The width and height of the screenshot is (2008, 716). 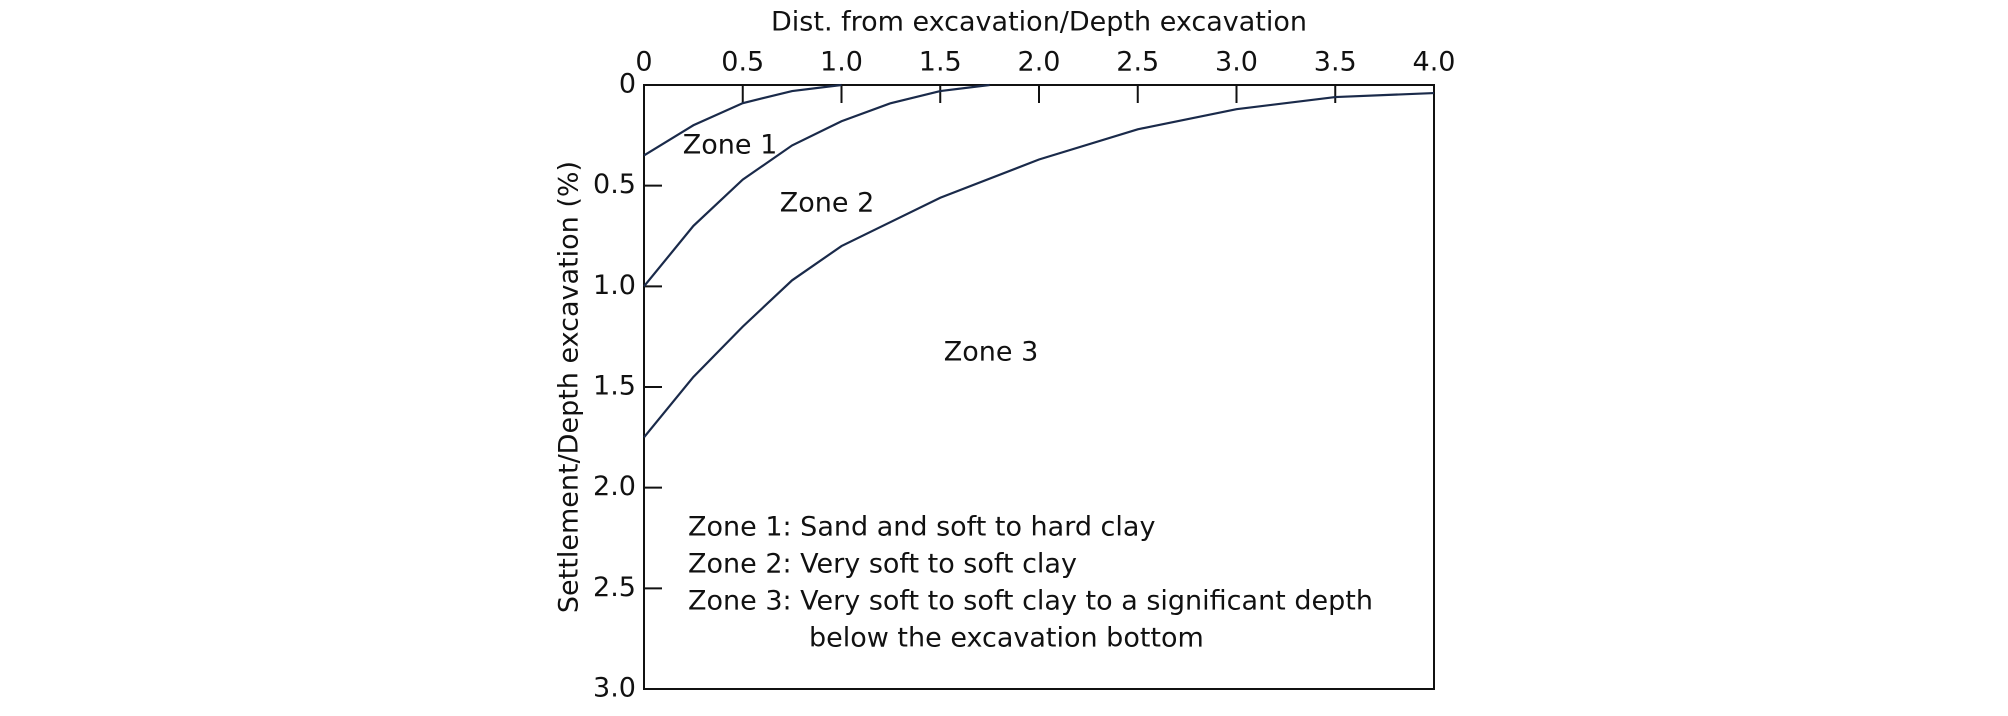 What do you see at coordinates (614, 688) in the screenshot?
I see `y-tick-label: 3.0` at bounding box center [614, 688].